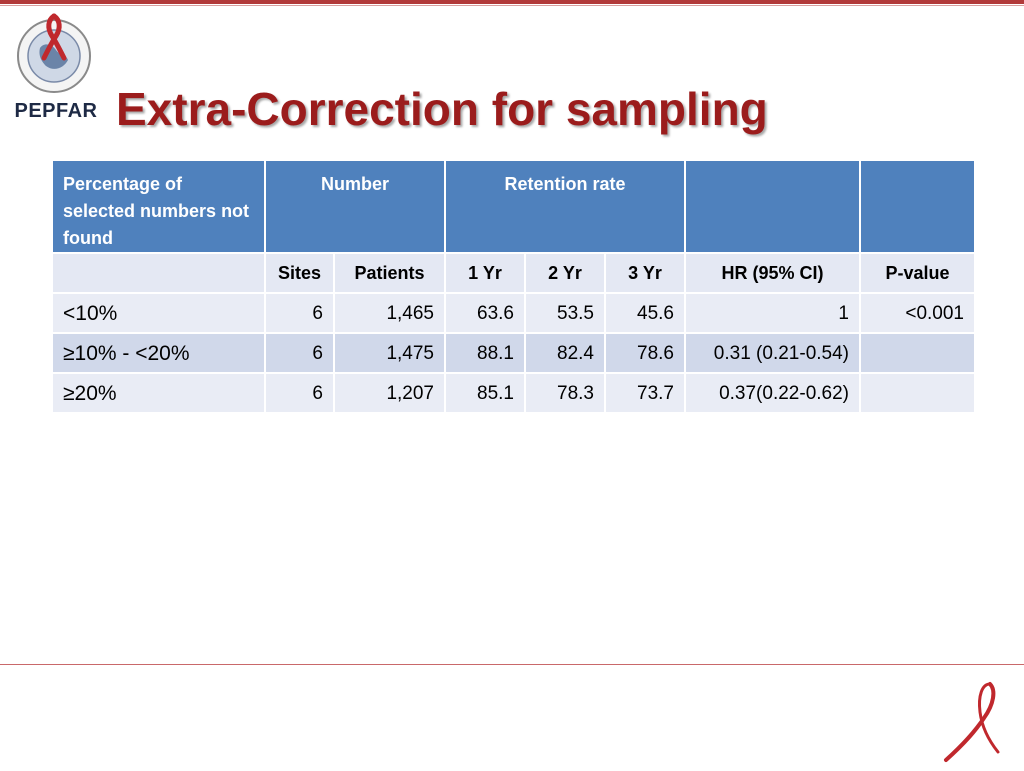 Image resolution: width=1024 pixels, height=771 pixels. Describe the element at coordinates (512, 5) in the screenshot. I see `top-accent-rule-thin` at that location.